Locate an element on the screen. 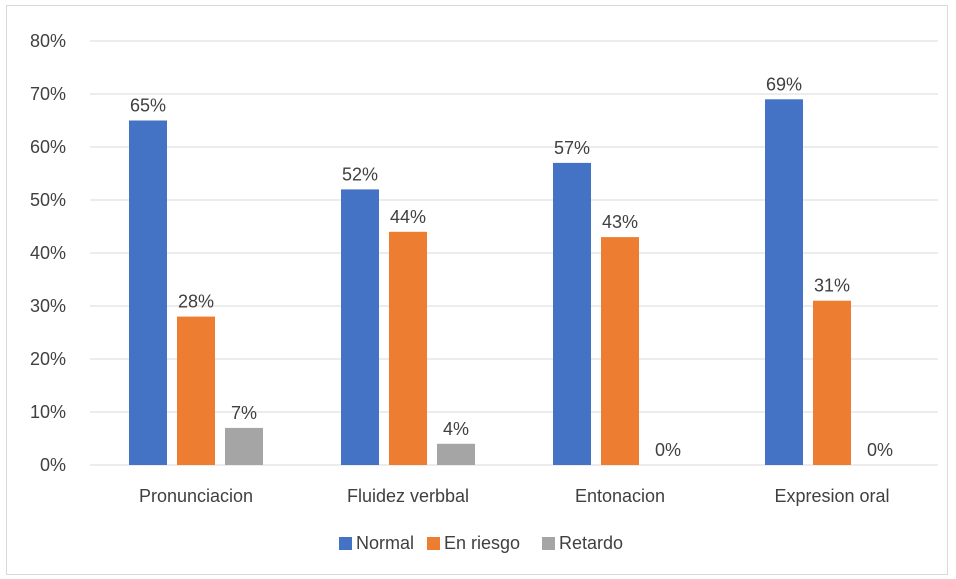 The width and height of the screenshot is (956, 579). x-category-label: Pronunciacion is located at coordinates (196, 496).